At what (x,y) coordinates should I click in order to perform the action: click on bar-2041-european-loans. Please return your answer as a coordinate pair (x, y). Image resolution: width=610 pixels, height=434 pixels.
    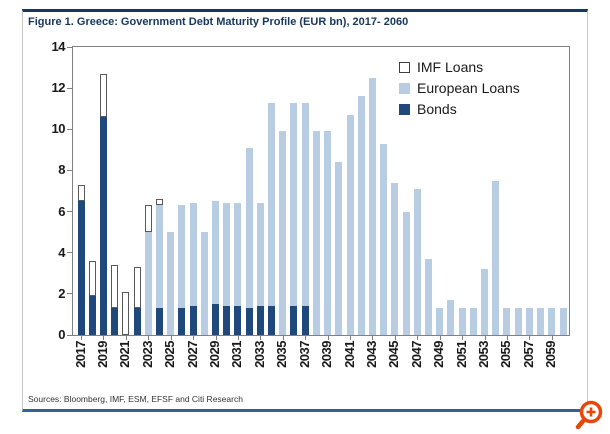
    Looking at the image, I should click on (350, 224).